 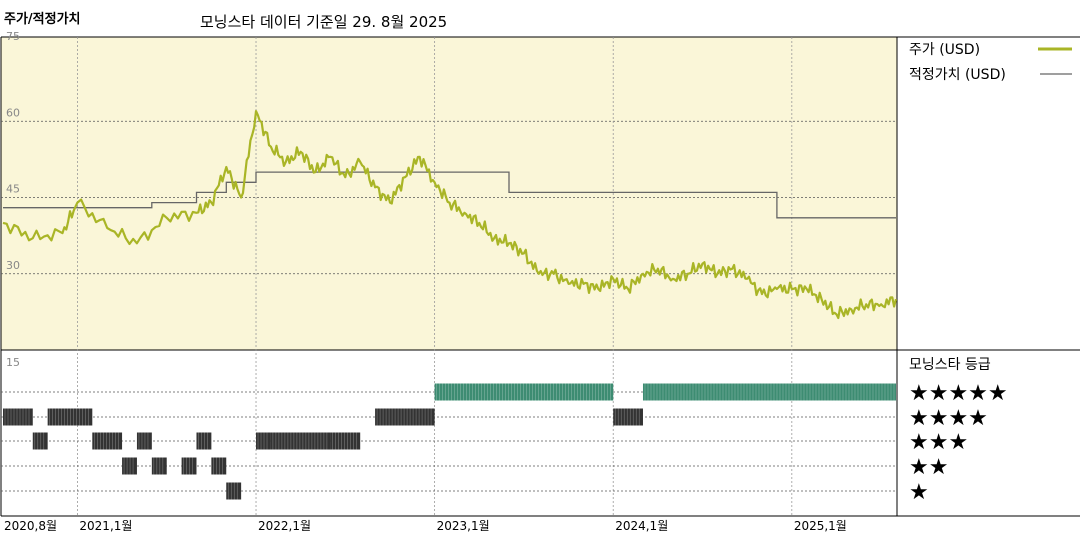 I want to click on rating-level-stars: ★, so click(x=919, y=492).